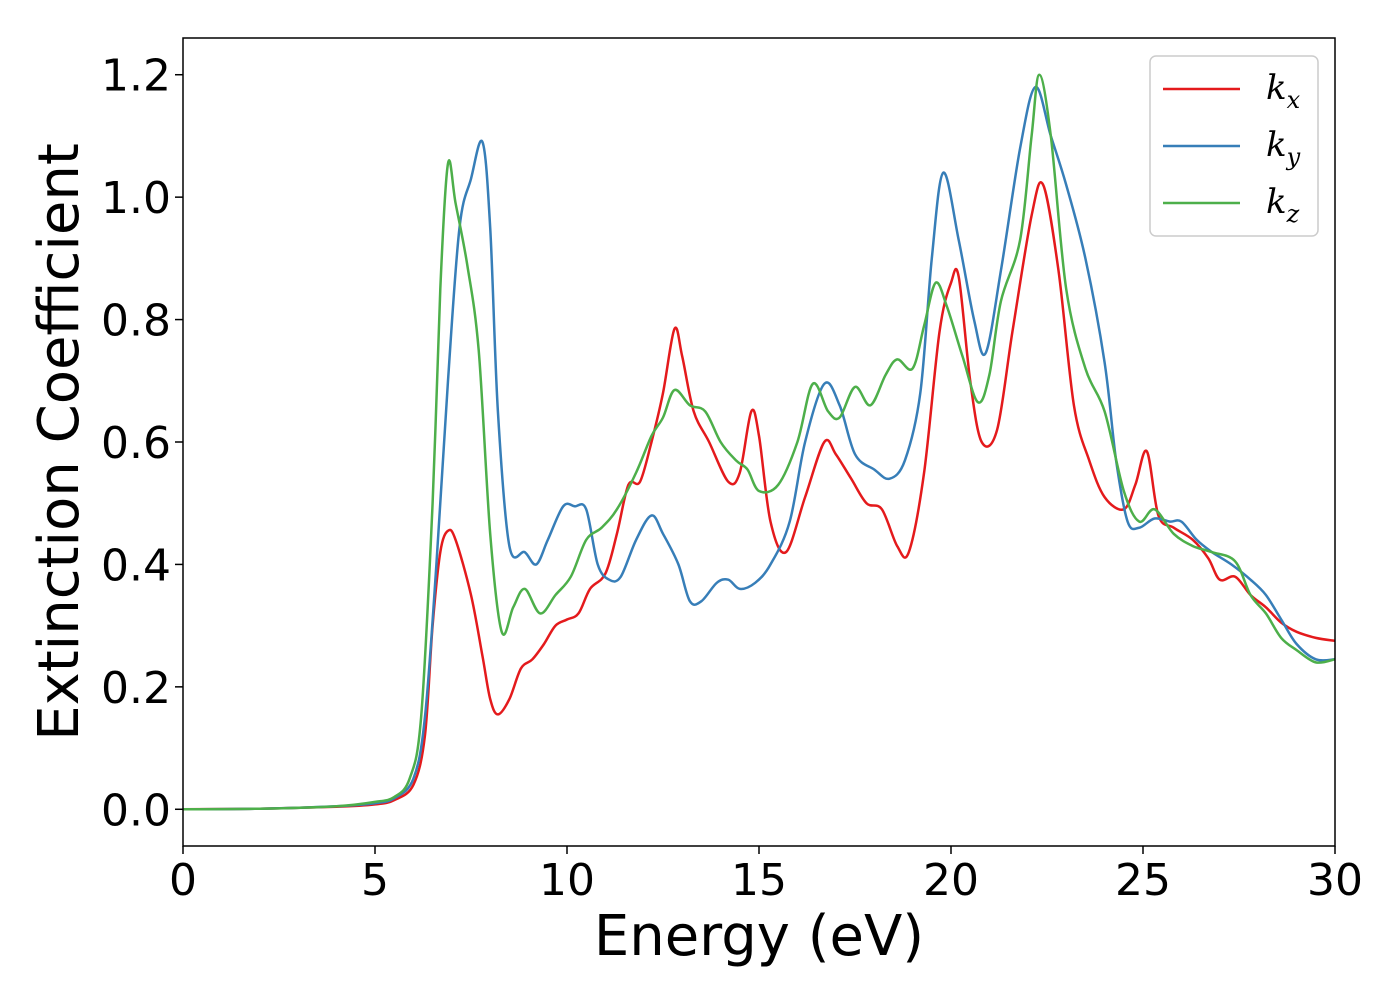 The image size is (1400, 1005). Describe the element at coordinates (183, 880) in the screenshot. I see `x-tick-label: 0` at that location.